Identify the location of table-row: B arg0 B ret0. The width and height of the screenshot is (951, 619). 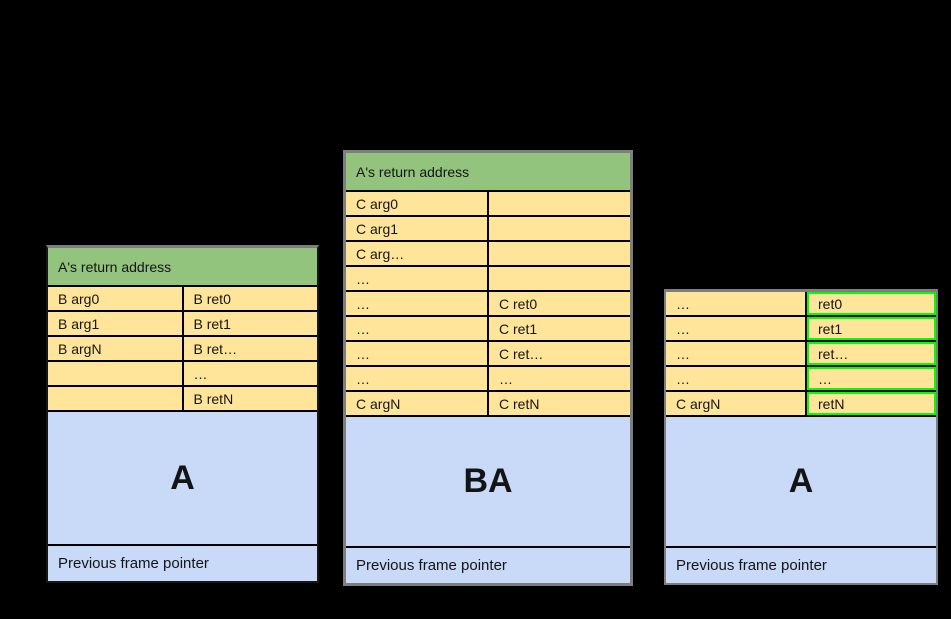
(182, 299).